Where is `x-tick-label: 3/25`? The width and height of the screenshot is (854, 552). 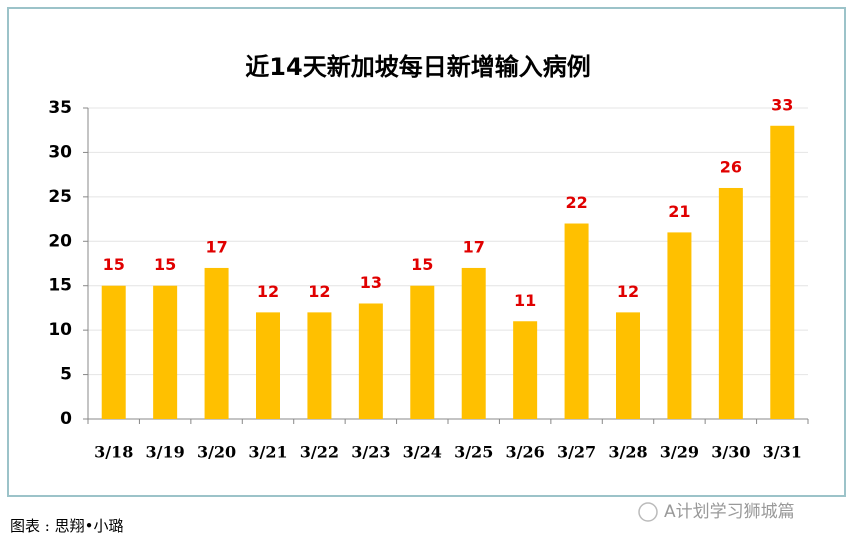 x-tick-label: 3/25 is located at coordinates (473, 452).